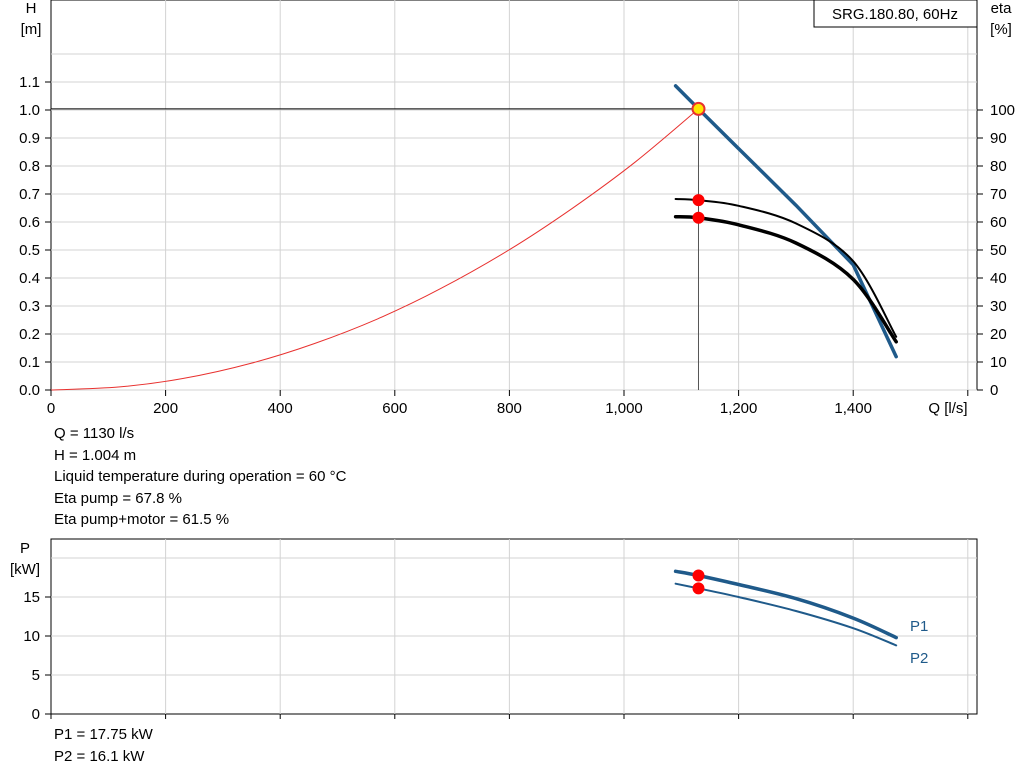 The height and width of the screenshot is (781, 1024). Describe the element at coordinates (29, 390) in the screenshot. I see `y-tick-label: 0.0` at that location.